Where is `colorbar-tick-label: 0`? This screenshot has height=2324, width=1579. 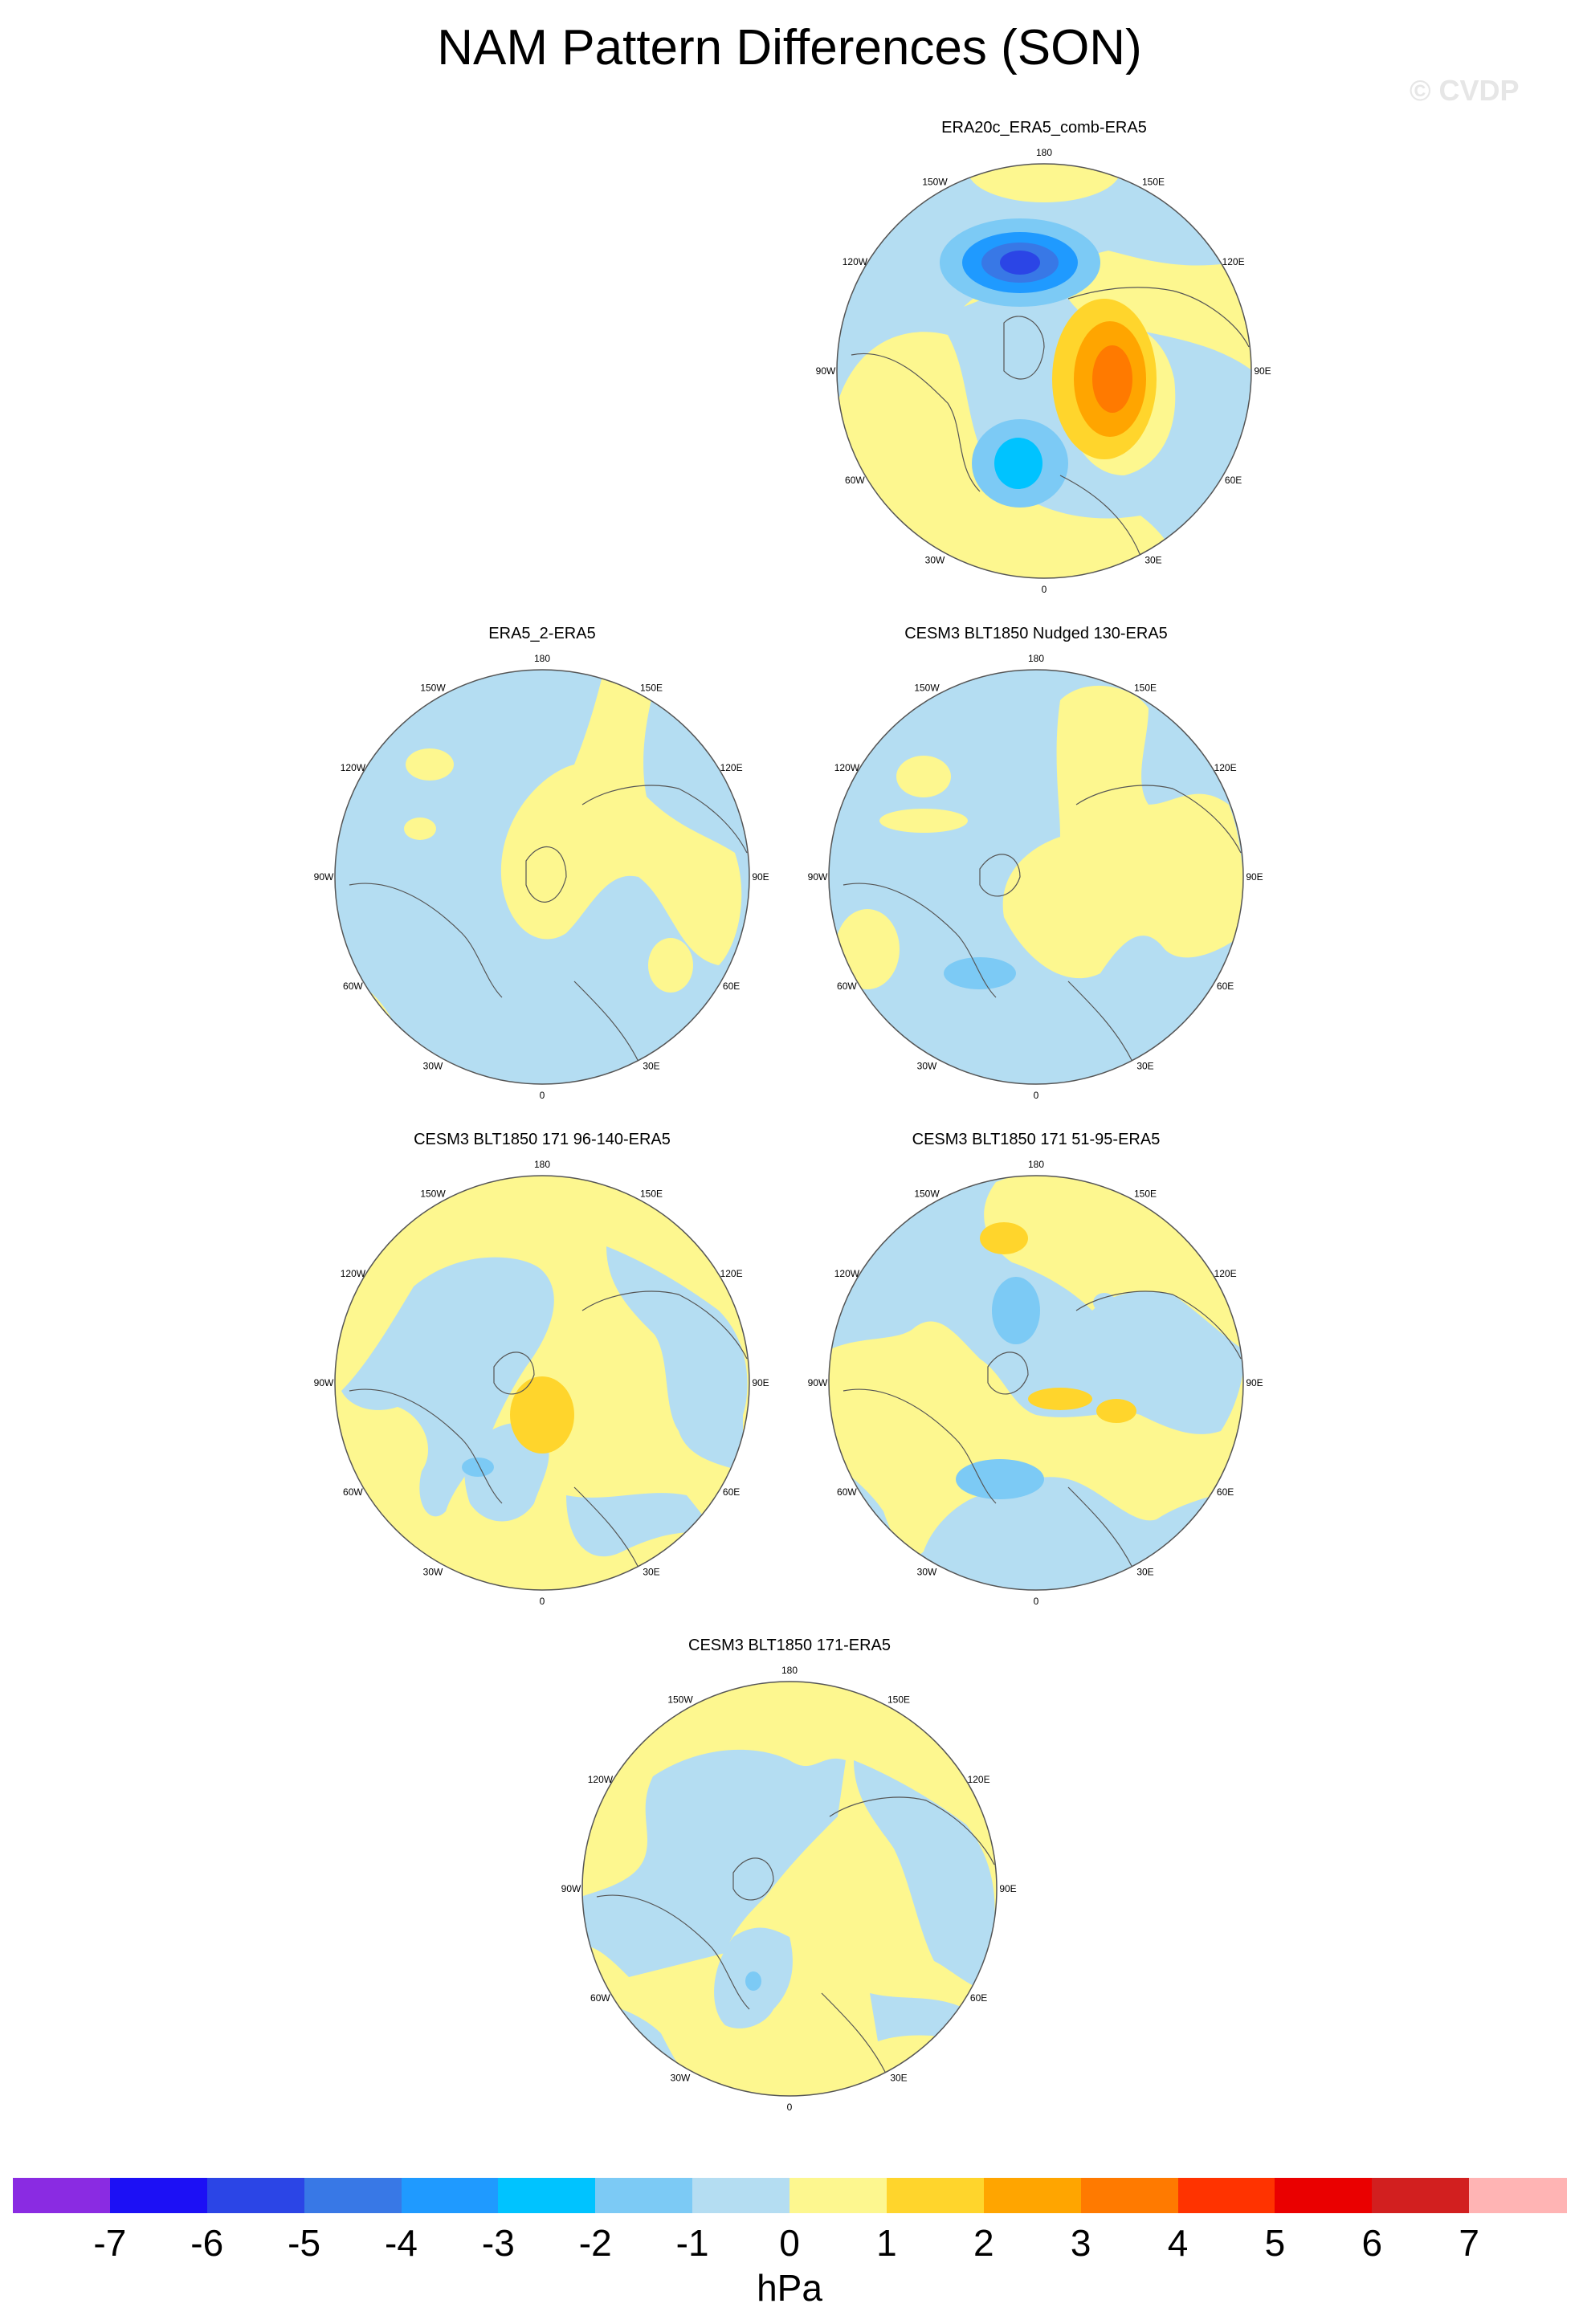
colorbar-tick-label: 0 is located at coordinates (789, 2243).